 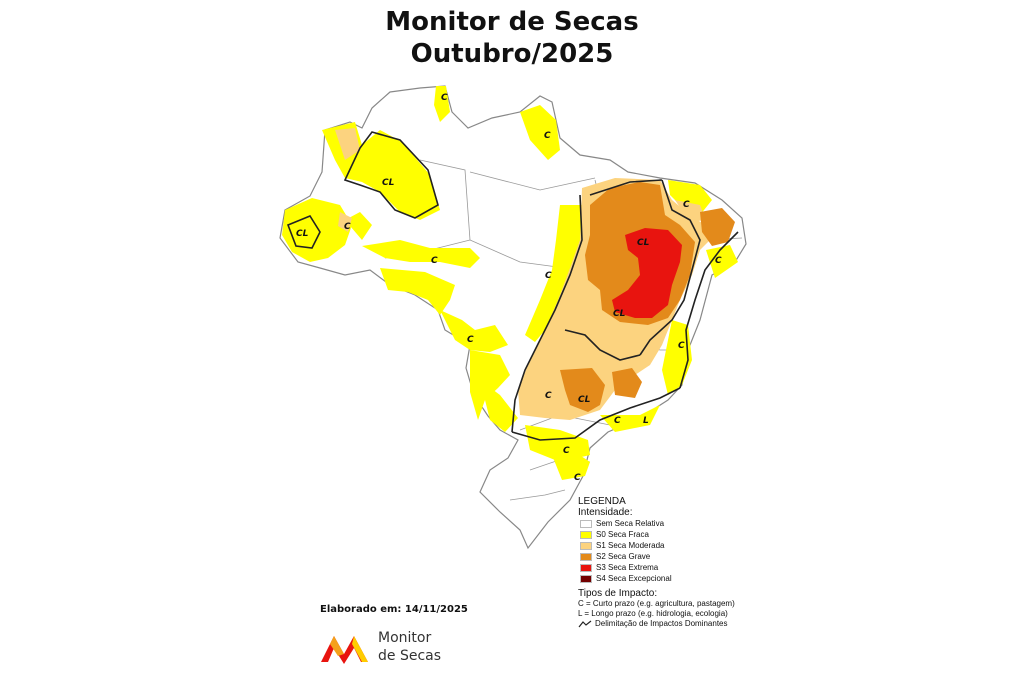 I want to click on logo-text-line1: Monitor, so click(x=405, y=638).